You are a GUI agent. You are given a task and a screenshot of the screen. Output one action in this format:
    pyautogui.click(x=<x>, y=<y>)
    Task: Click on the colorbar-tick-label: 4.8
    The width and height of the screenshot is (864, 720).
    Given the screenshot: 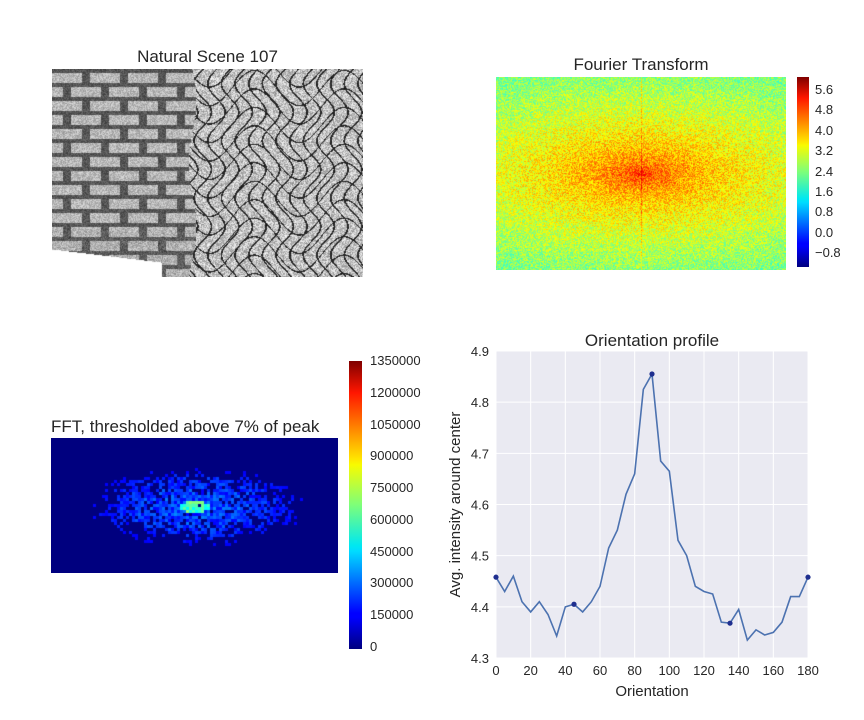 What is the action you would take?
    pyautogui.click(x=824, y=110)
    